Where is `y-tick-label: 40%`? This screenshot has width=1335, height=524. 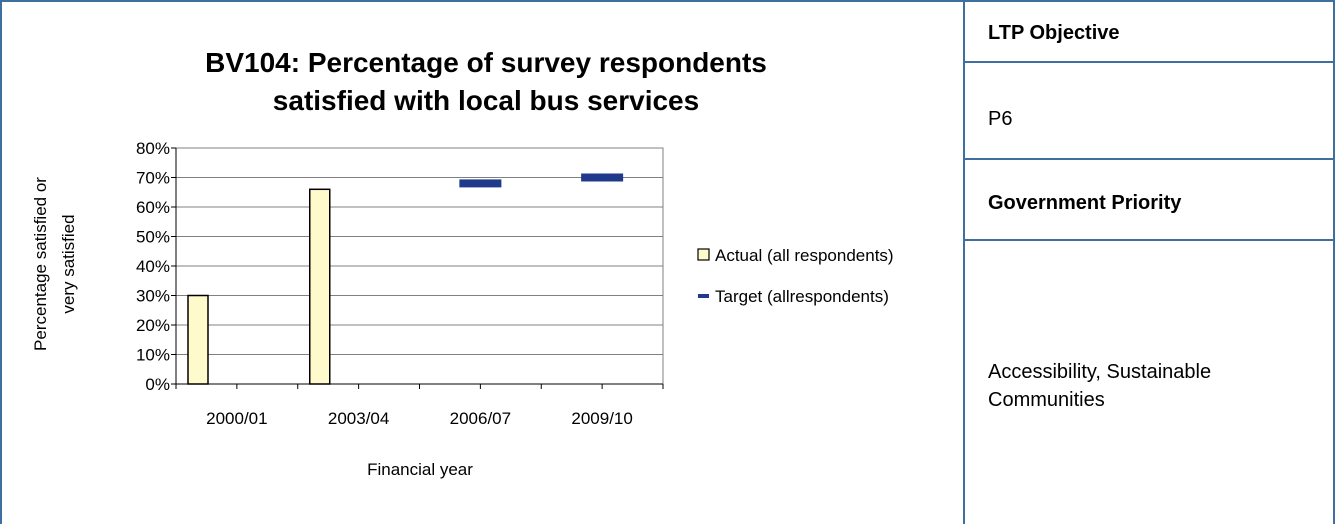
y-tick-label: 40% is located at coordinates (153, 266).